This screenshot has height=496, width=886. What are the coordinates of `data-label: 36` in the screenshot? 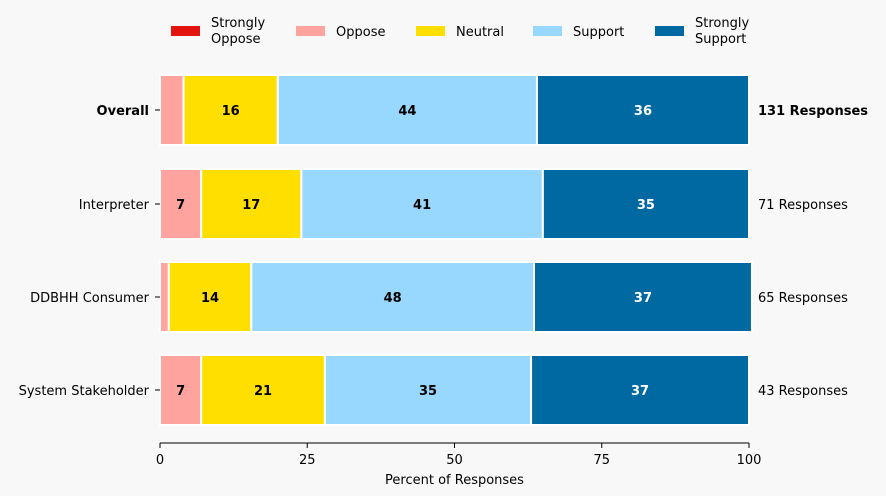 It's located at (643, 111).